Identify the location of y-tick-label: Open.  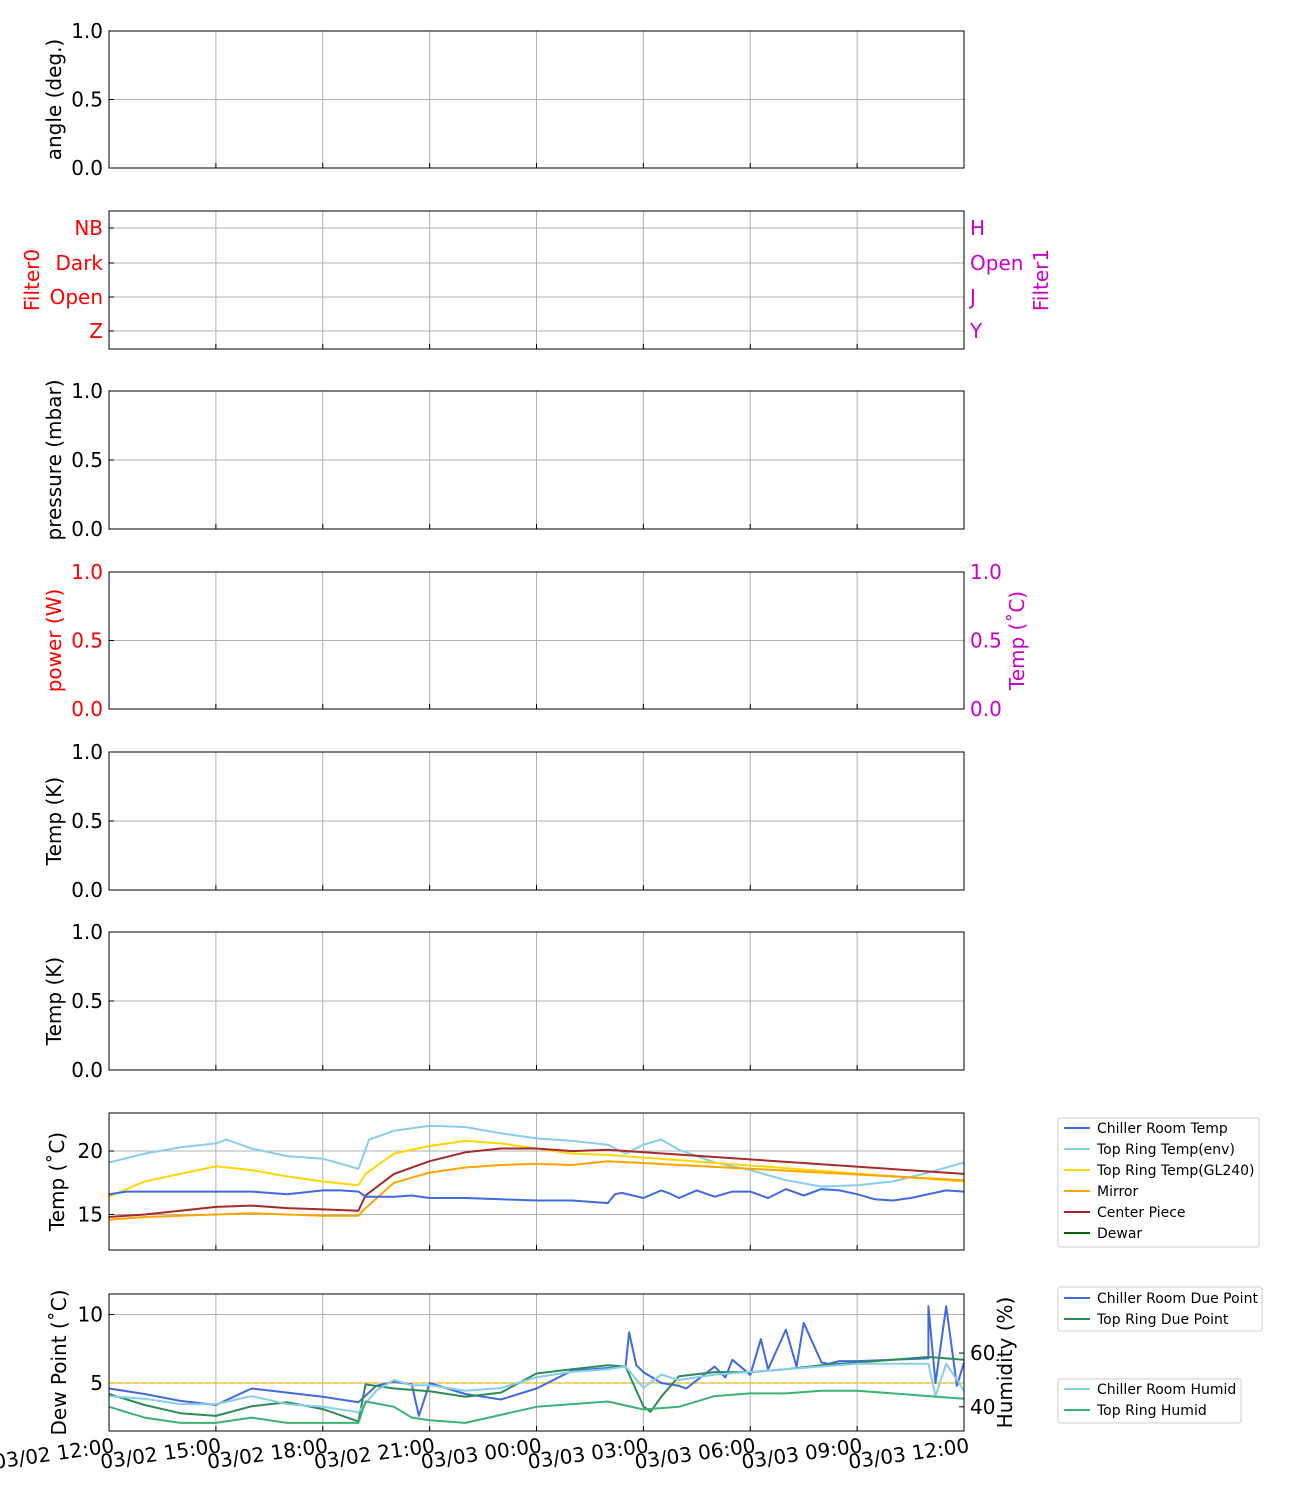
(76, 297).